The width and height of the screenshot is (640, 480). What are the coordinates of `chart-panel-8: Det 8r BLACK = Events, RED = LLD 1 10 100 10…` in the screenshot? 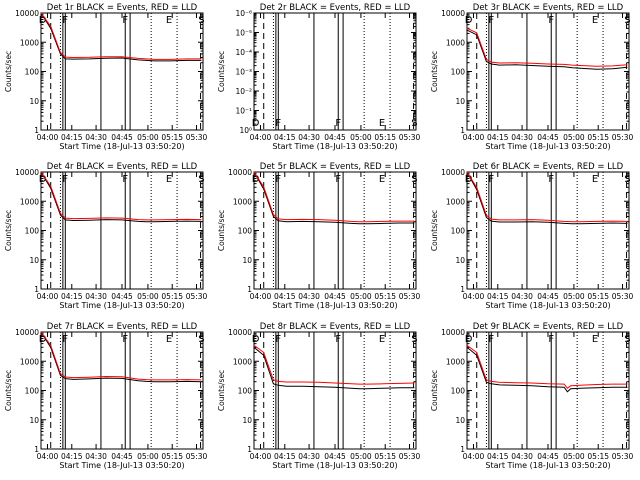 It's located at (319, 396).